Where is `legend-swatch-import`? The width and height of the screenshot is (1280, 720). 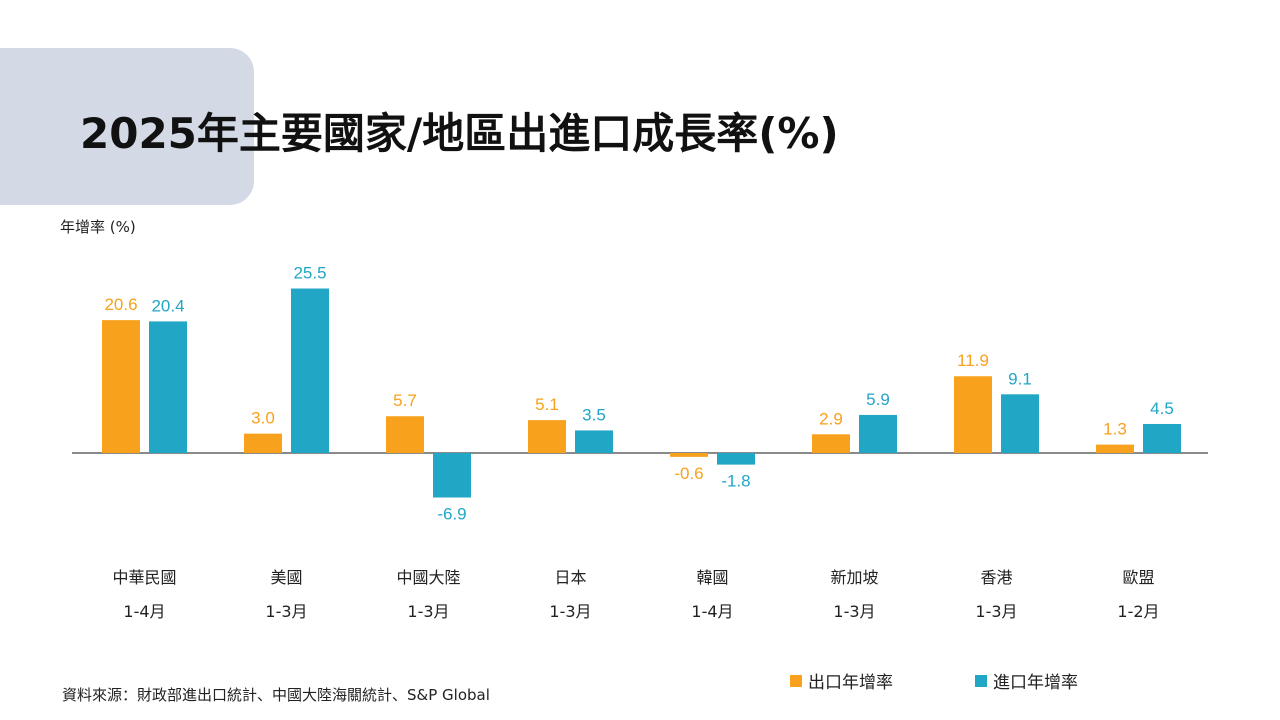 legend-swatch-import is located at coordinates (981, 680).